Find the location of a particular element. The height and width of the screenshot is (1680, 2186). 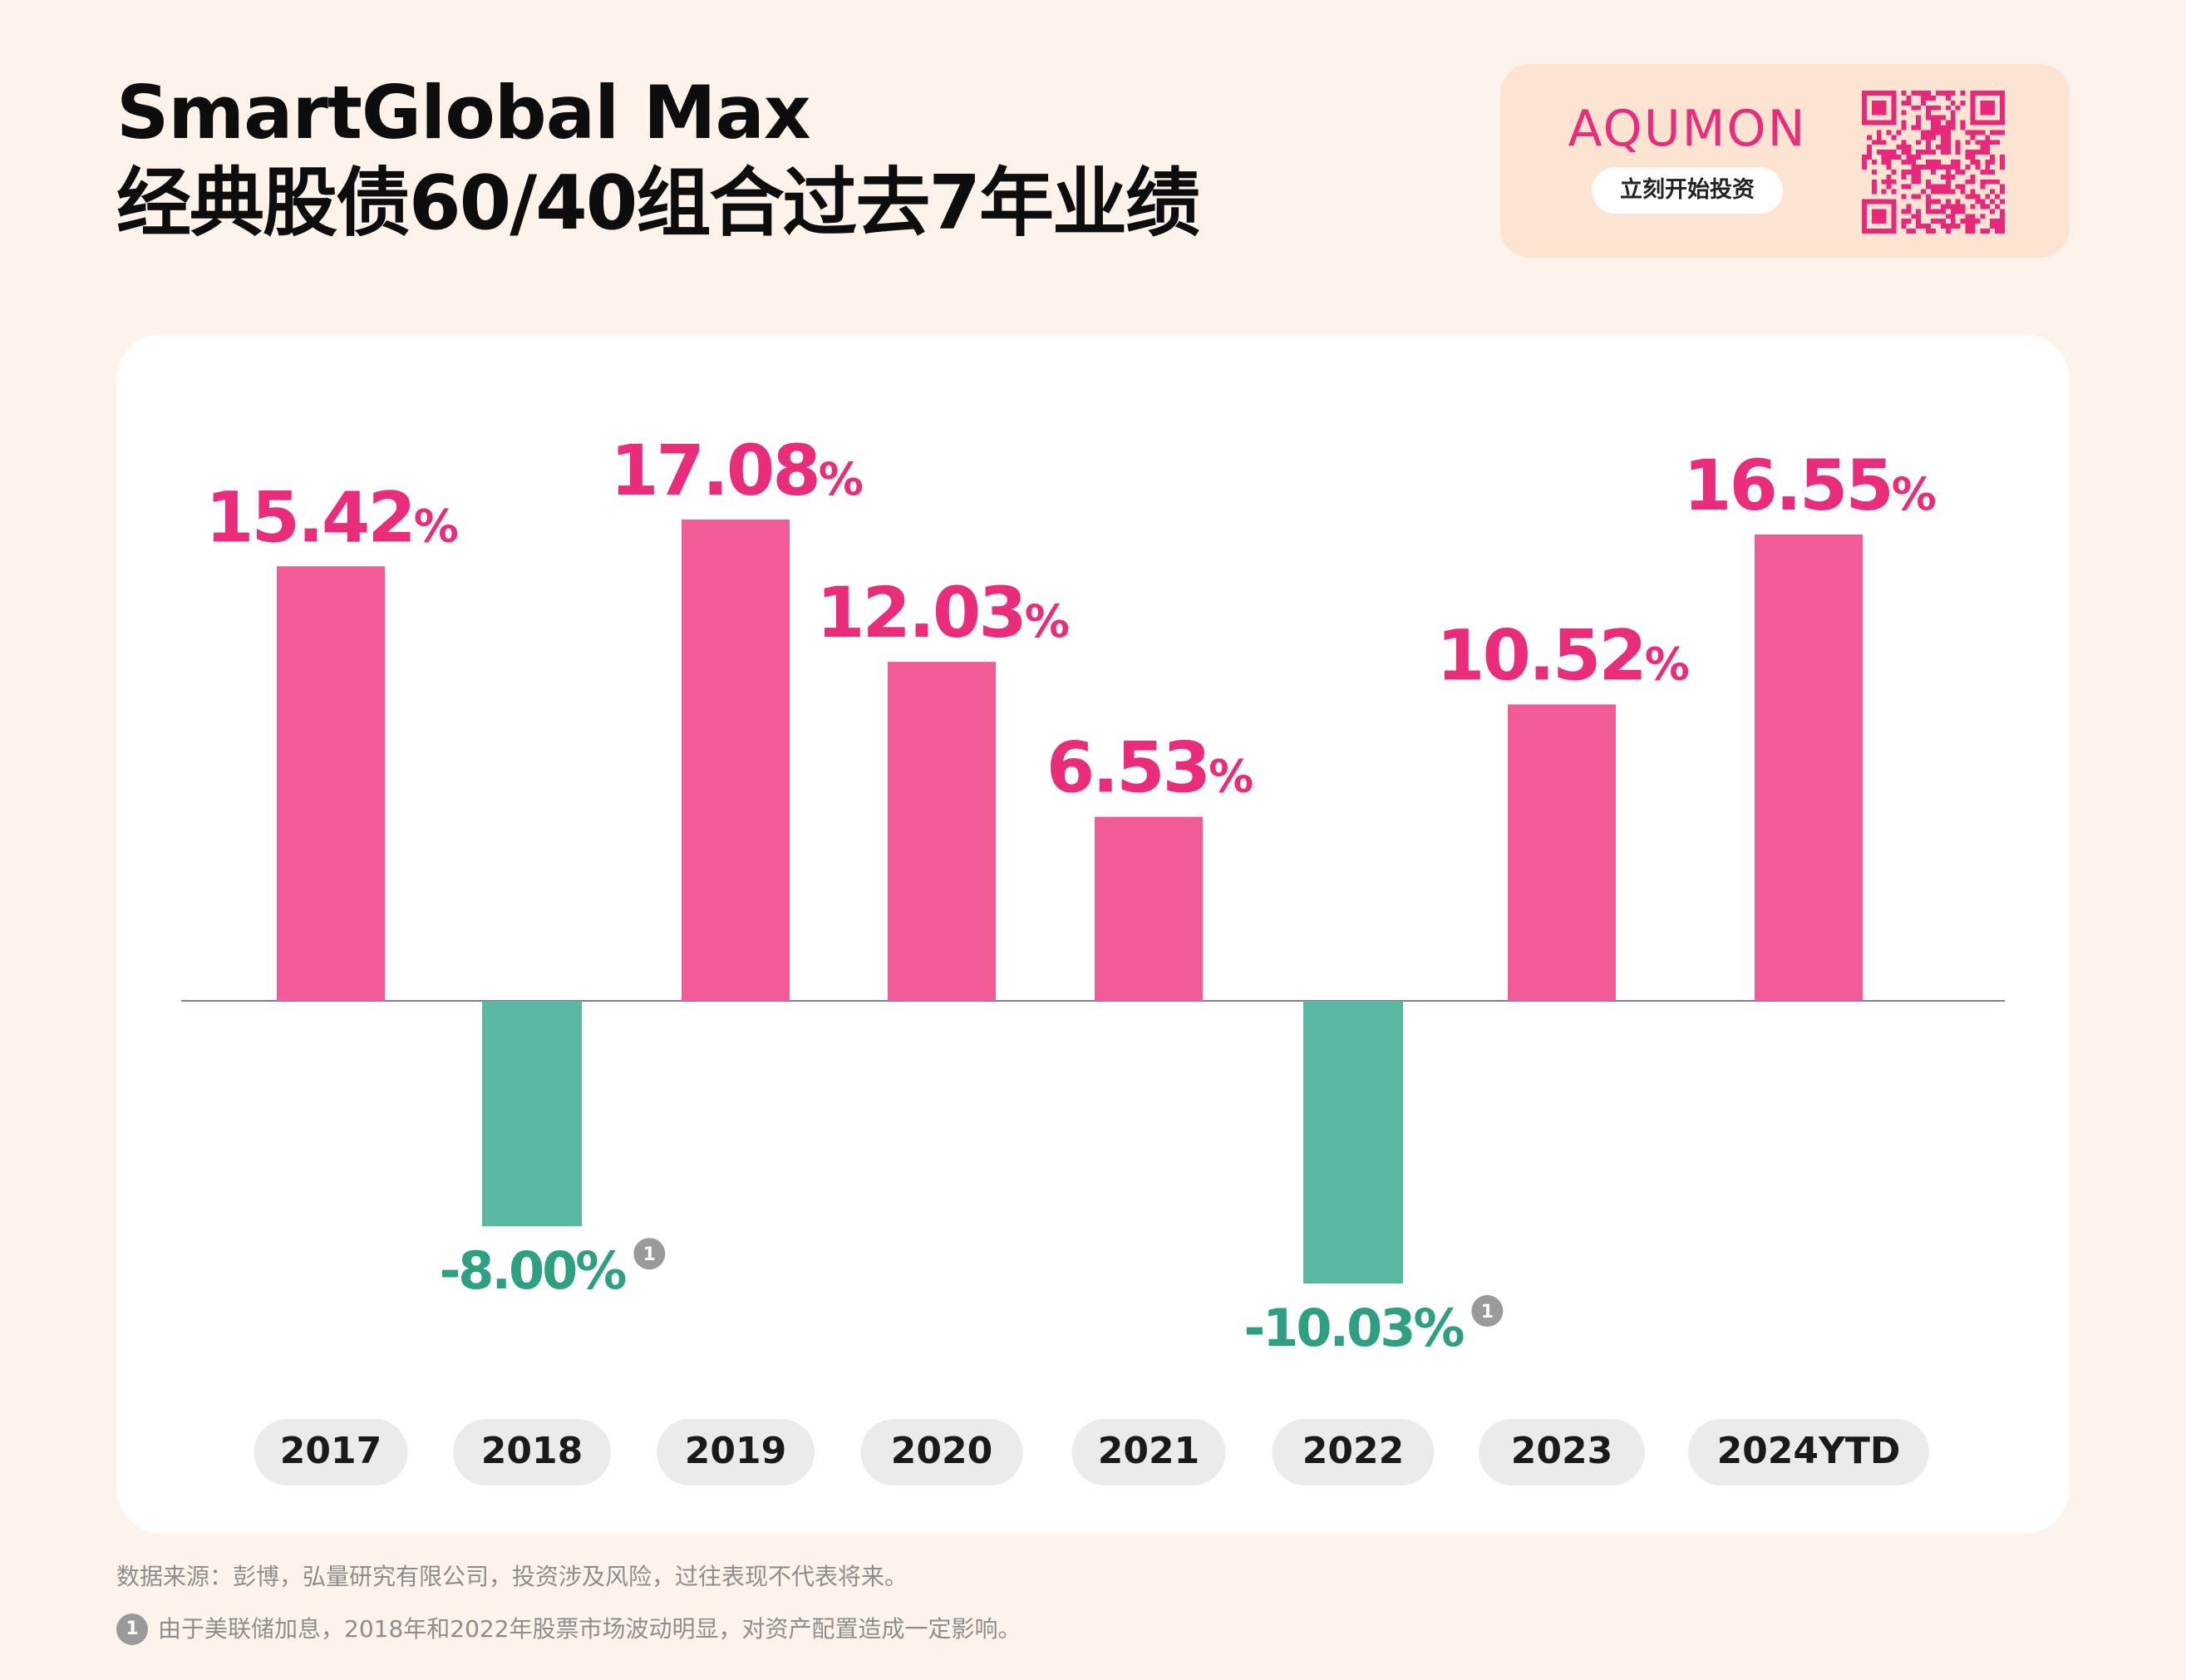

tick-label-2020: 2020 is located at coordinates (941, 1451).